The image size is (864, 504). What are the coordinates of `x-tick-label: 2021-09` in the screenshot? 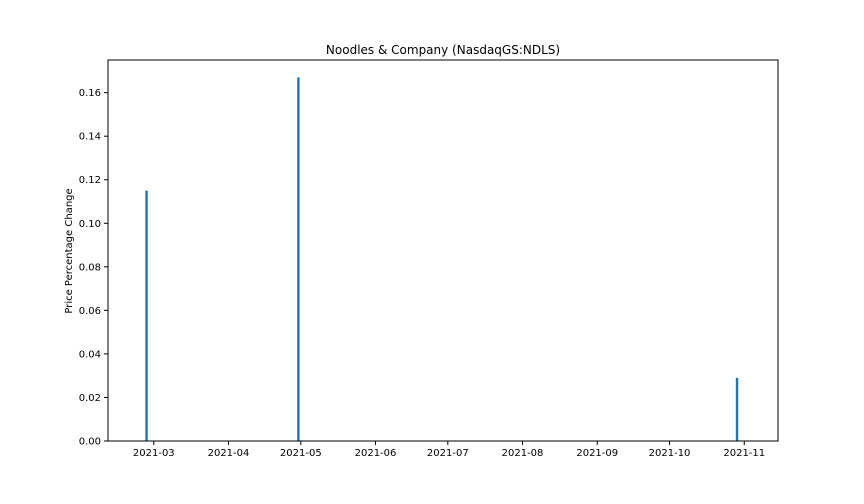 It's located at (597, 453).